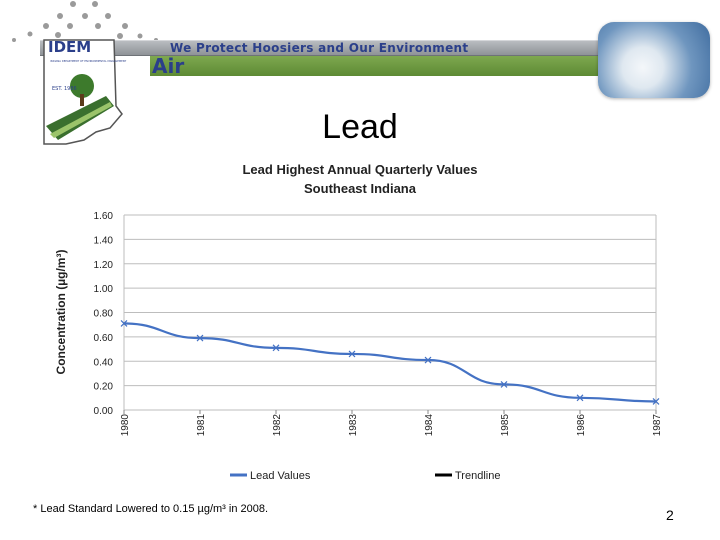  I want to click on x-tick-label: 1980, so click(125, 425).